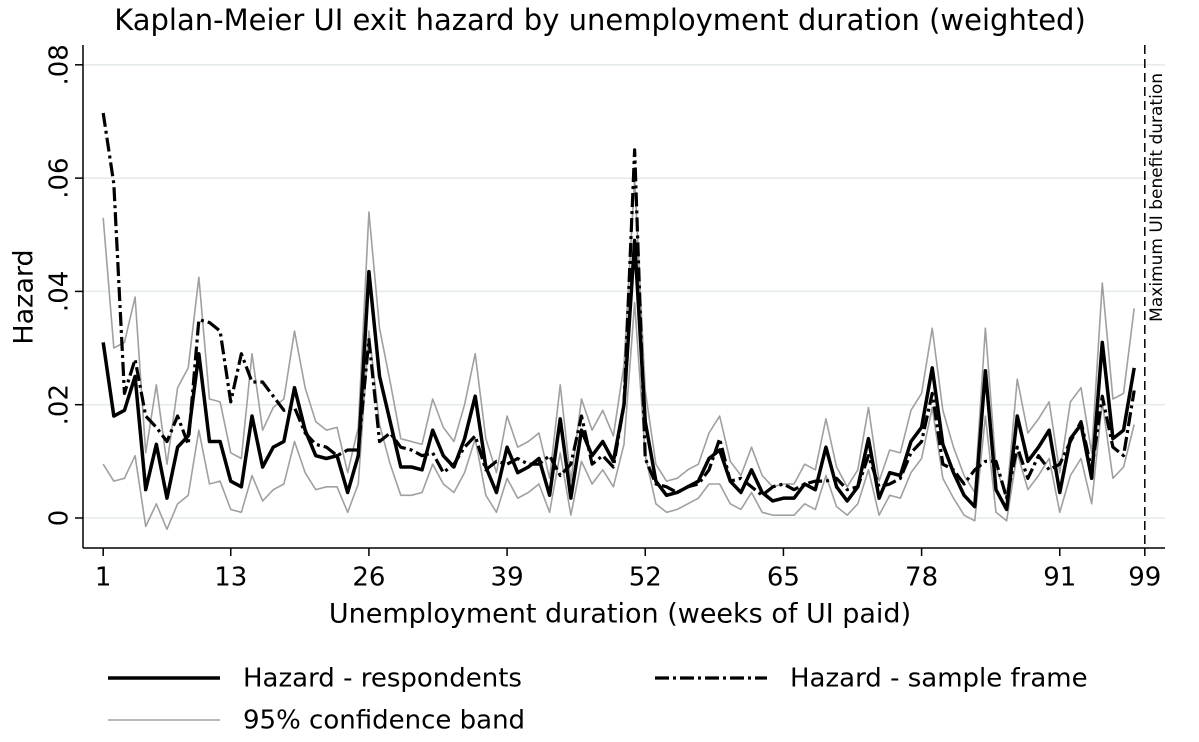  I want to click on y-tick-label: 0, so click(60, 518).